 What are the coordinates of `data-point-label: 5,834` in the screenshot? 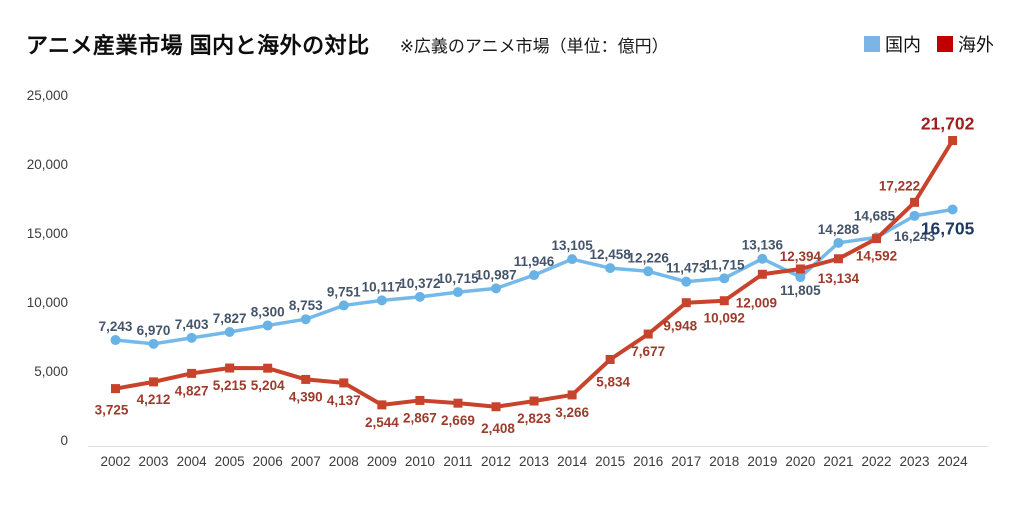 It's located at (613, 381).